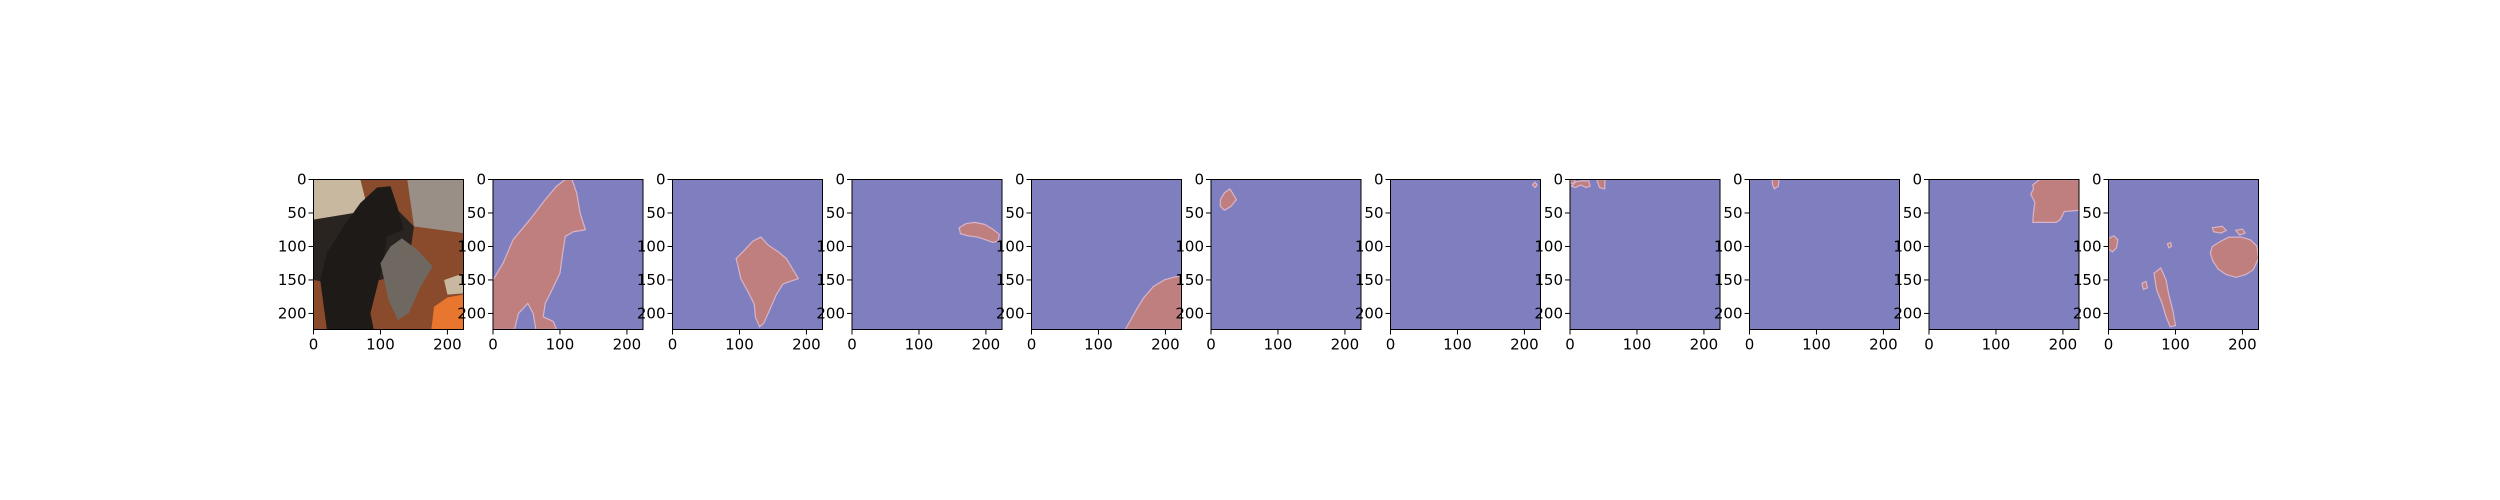 The height and width of the screenshot is (500, 2500). I want to click on photo-ball, so click(447, 312).